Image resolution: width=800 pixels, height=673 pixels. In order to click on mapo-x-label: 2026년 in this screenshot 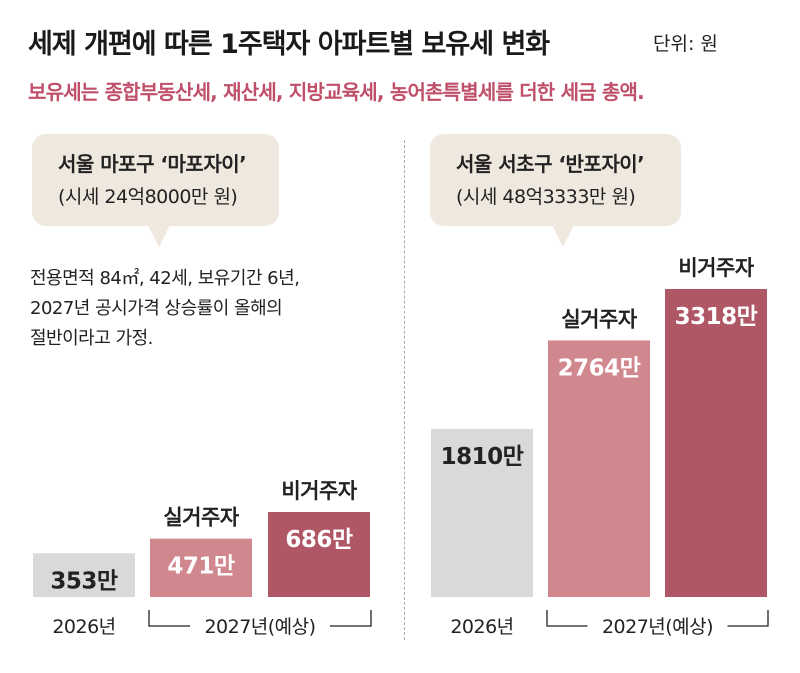, I will do `click(83, 627)`.